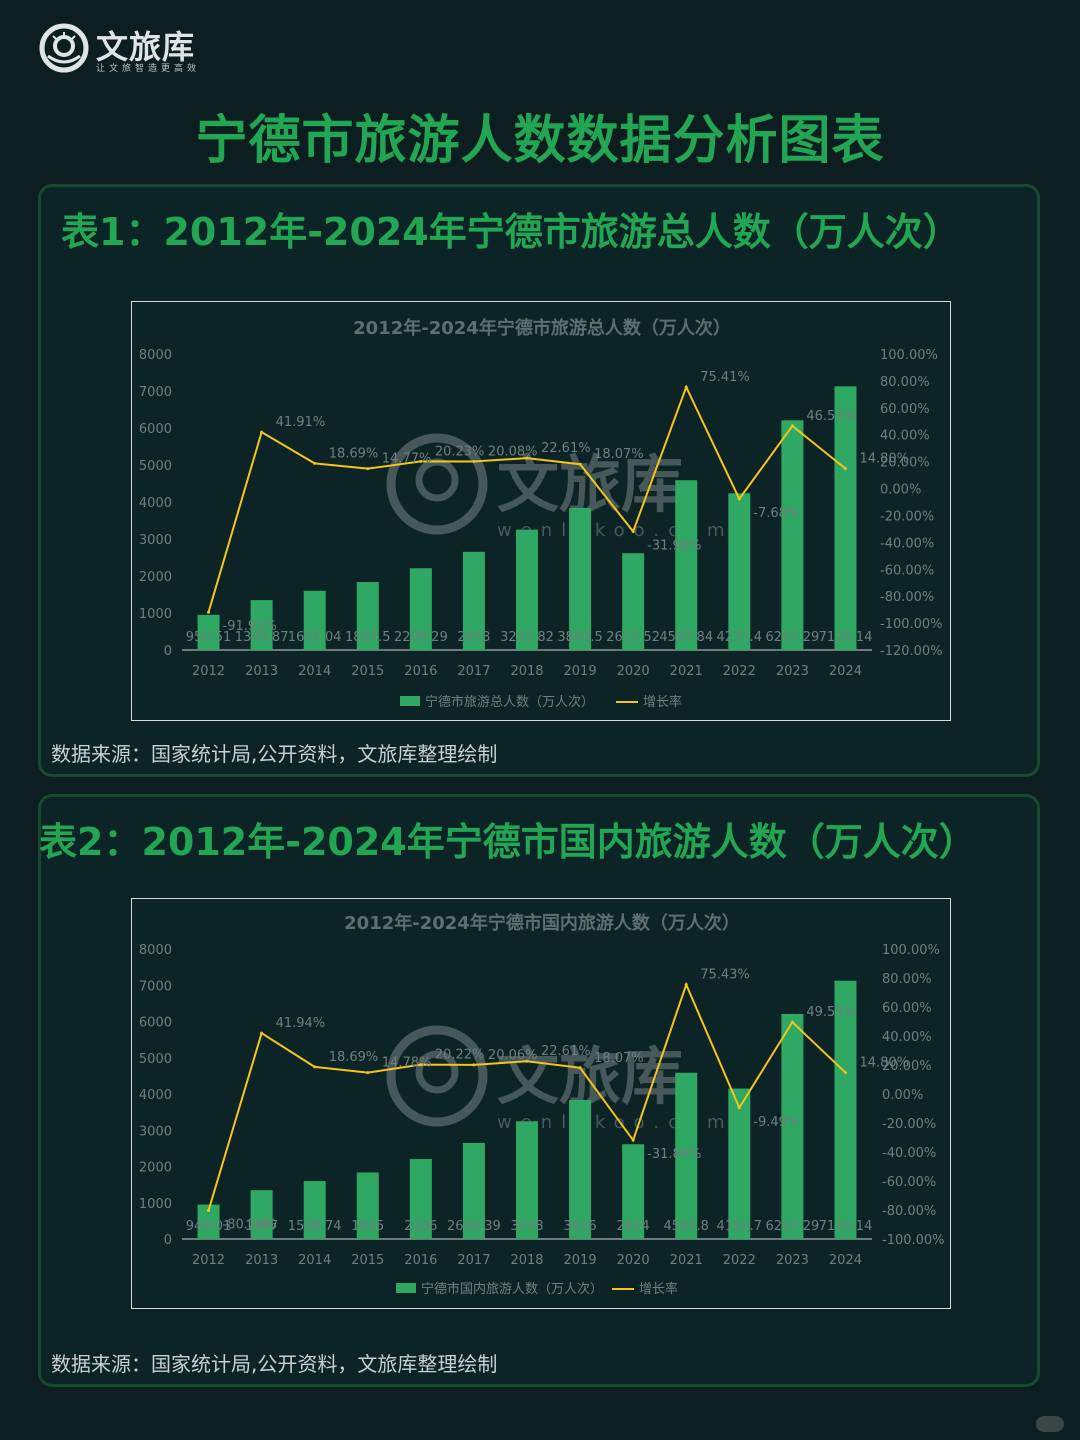 Image resolution: width=1080 pixels, height=1440 pixels. What do you see at coordinates (633, 637) in the screenshot?
I see `bar-value-label: 2615.52` at bounding box center [633, 637].